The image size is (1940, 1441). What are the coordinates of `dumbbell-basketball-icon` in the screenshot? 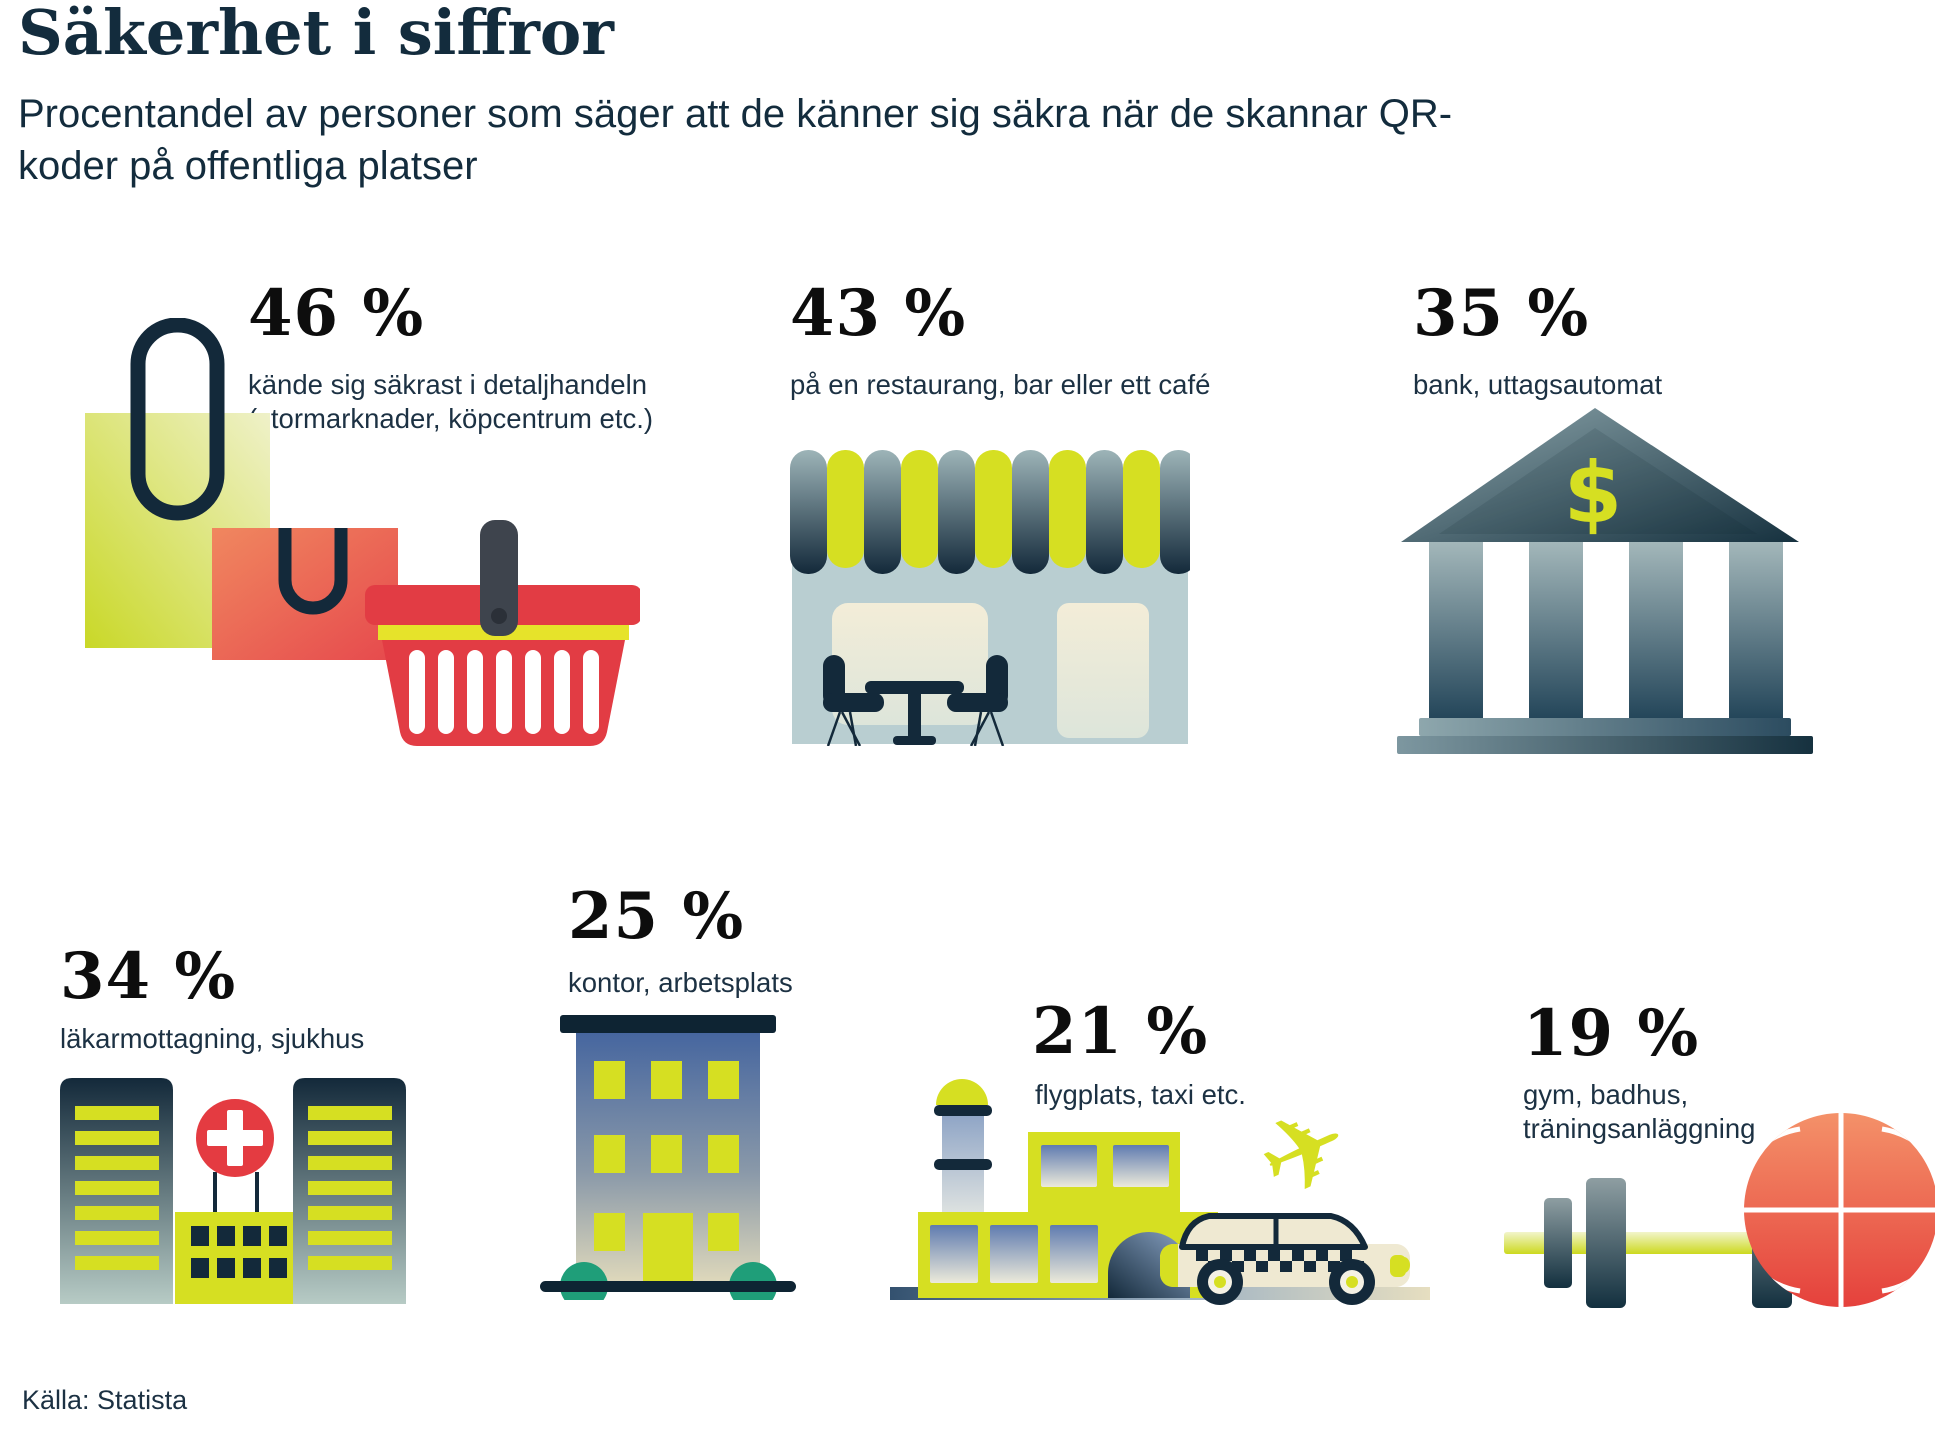 It's located at (1719, 1210).